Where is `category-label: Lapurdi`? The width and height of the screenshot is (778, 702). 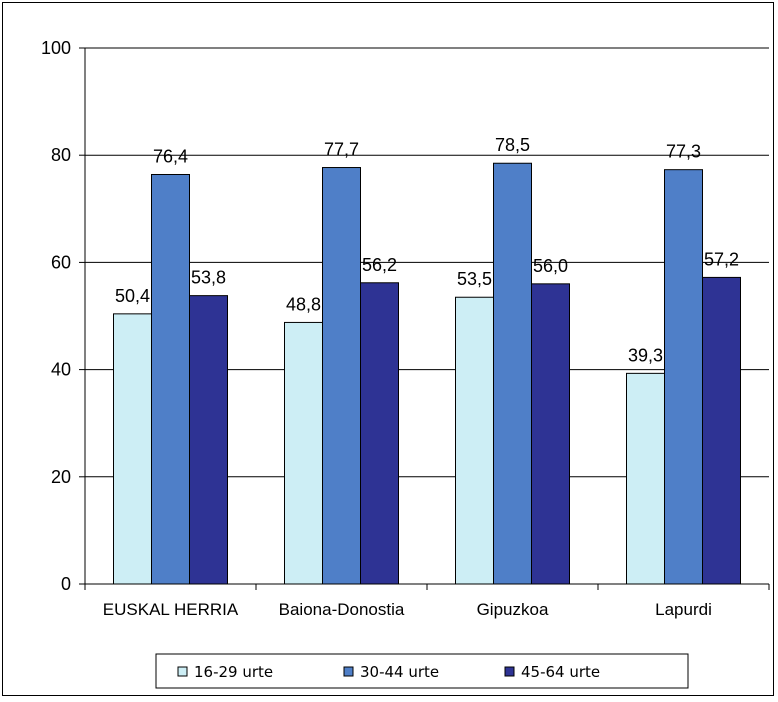 category-label: Lapurdi is located at coordinates (683, 609).